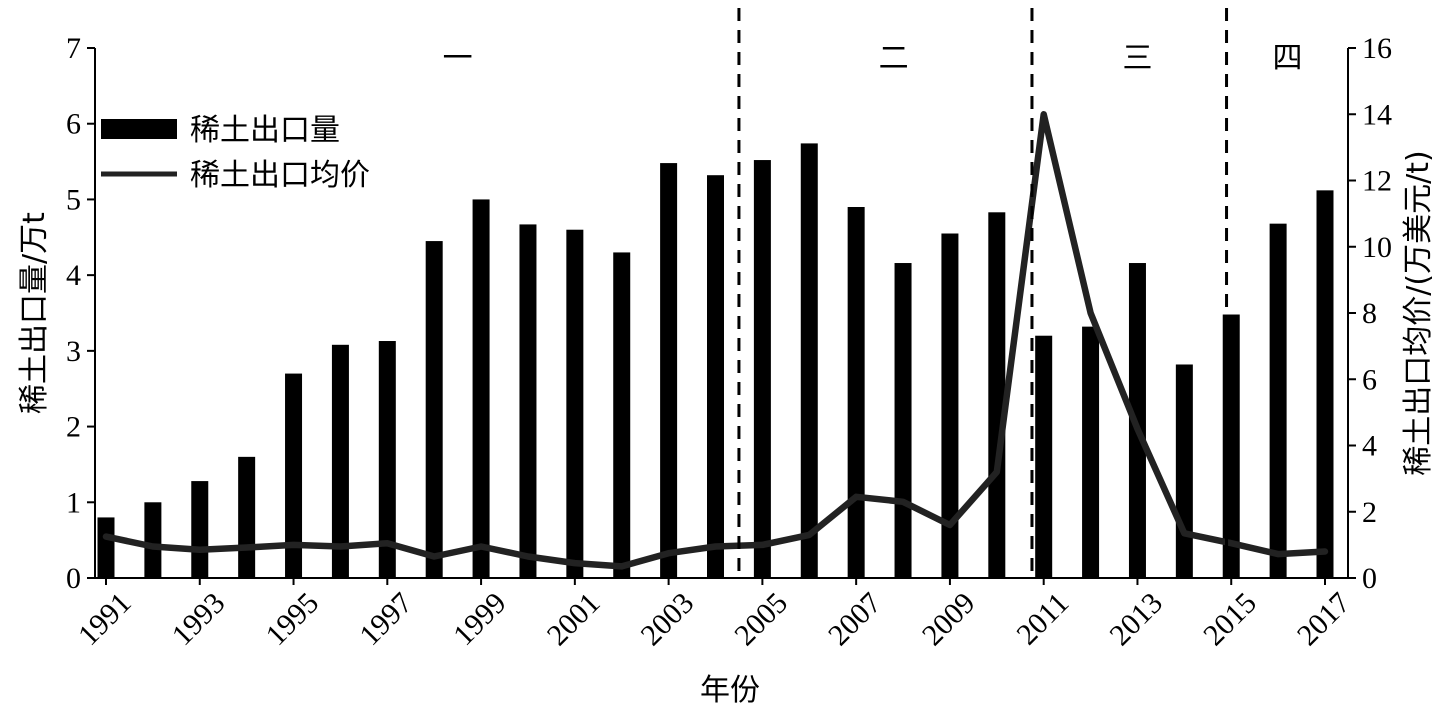 The height and width of the screenshot is (715, 1450). What do you see at coordinates (715, 376) in the screenshot?
I see `bar-2004` at bounding box center [715, 376].